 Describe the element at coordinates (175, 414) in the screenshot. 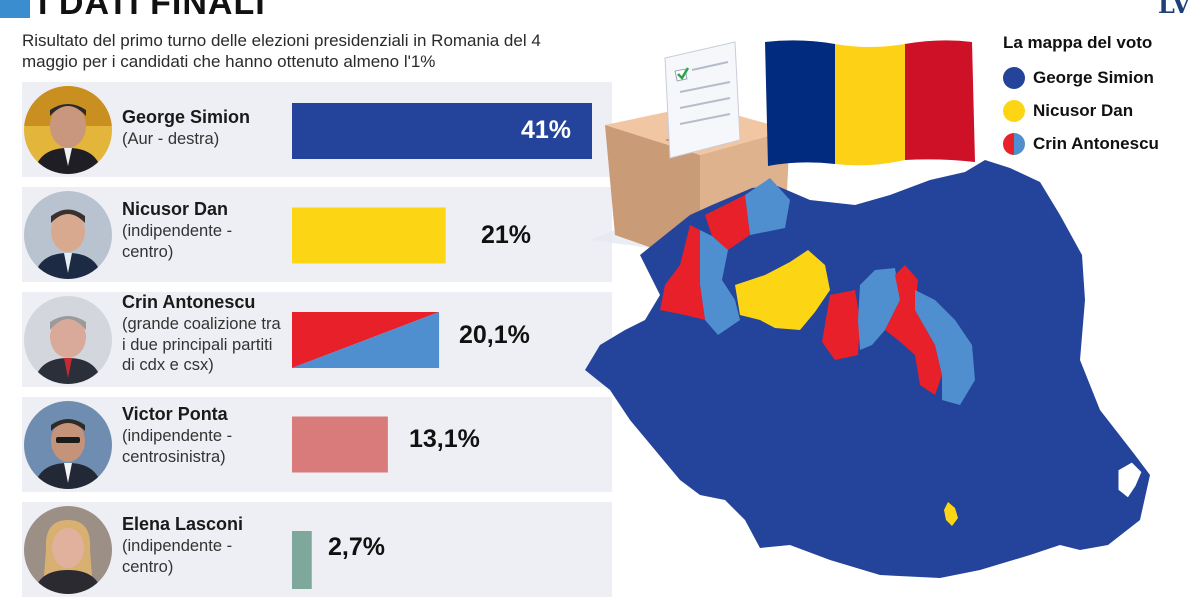

I see `candidate-name: Victor Ponta` at that location.